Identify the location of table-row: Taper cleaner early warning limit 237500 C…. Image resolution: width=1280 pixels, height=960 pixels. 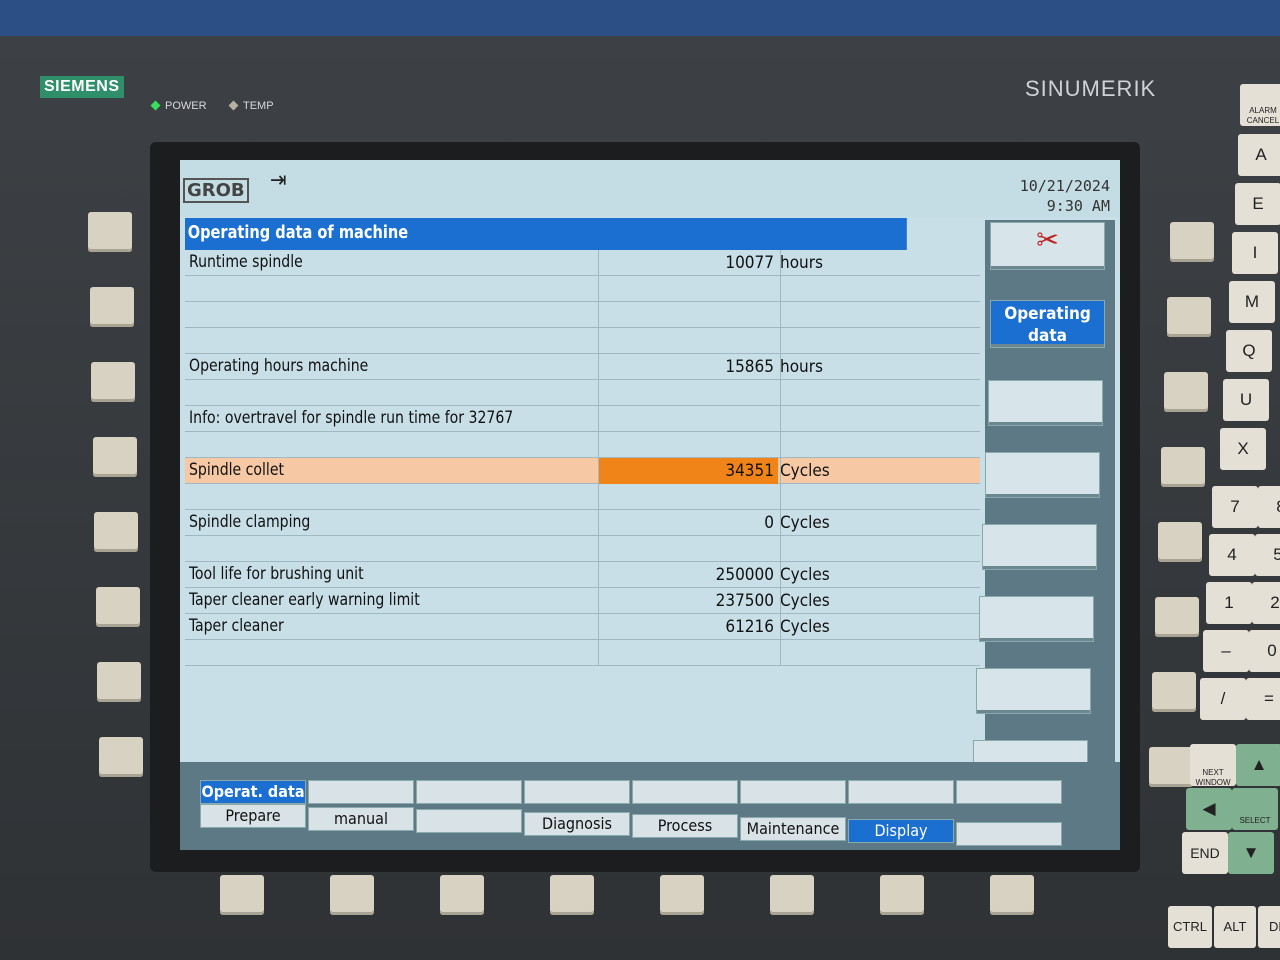
(582, 601).